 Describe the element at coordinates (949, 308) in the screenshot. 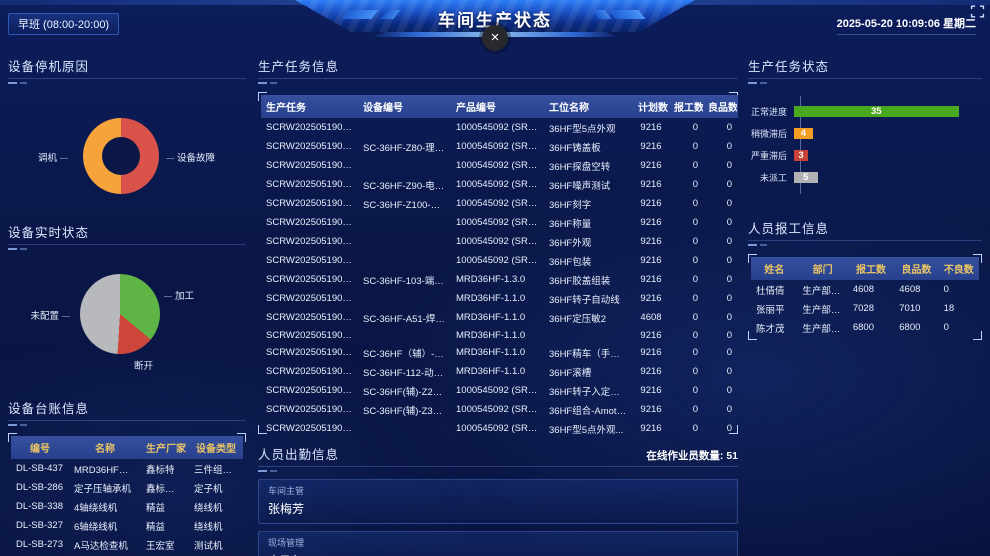

I see `table-cell: 18` at that location.